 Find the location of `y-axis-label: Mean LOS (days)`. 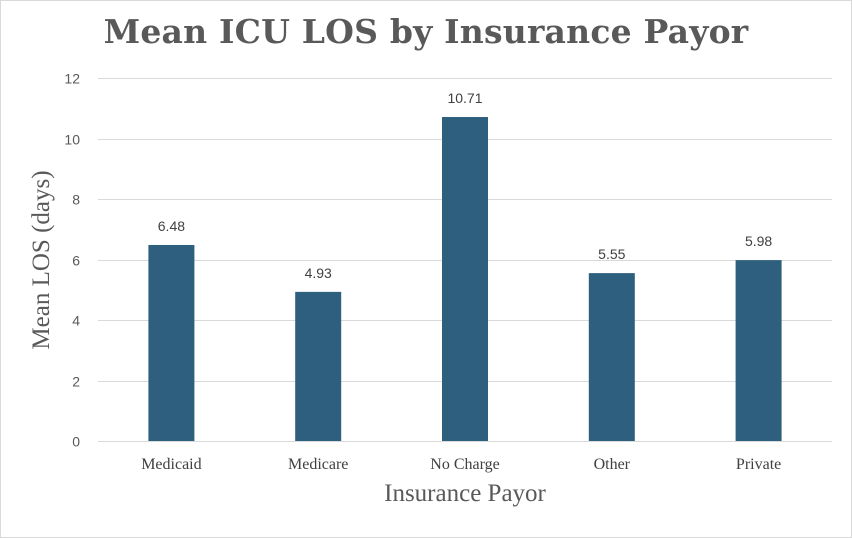

y-axis-label: Mean LOS (days) is located at coordinates (41, 260).